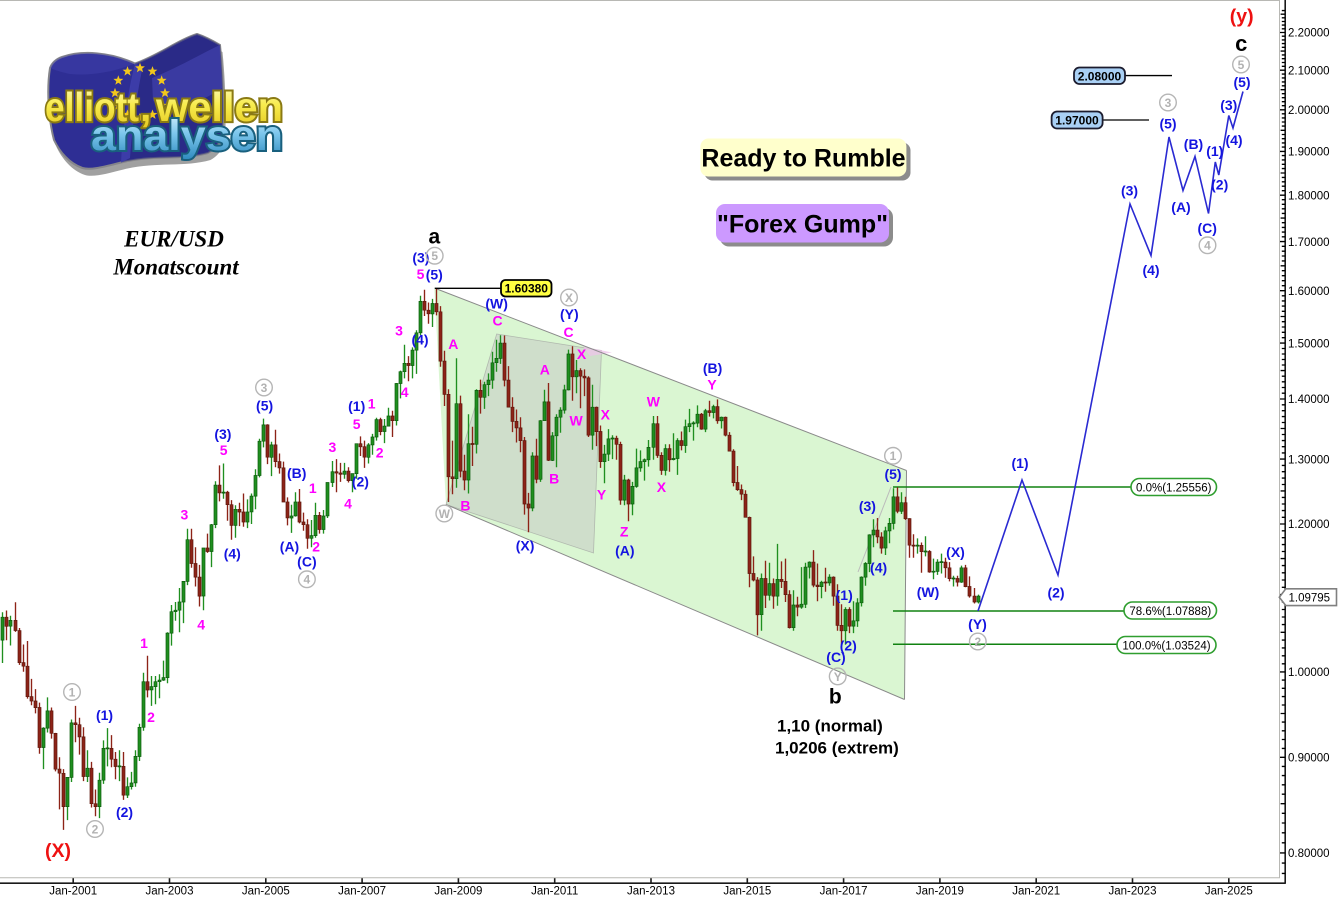 The width and height of the screenshot is (1338, 900). Describe the element at coordinates (1077, 120) in the screenshot. I see `svg-text: 1.97000` at that location.